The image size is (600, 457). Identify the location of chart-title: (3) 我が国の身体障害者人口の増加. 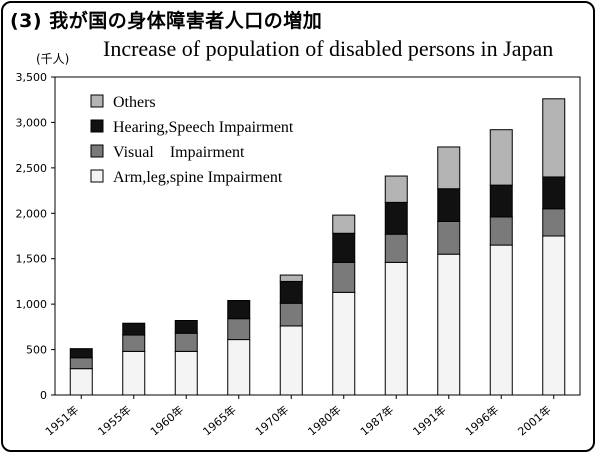
(166, 21).